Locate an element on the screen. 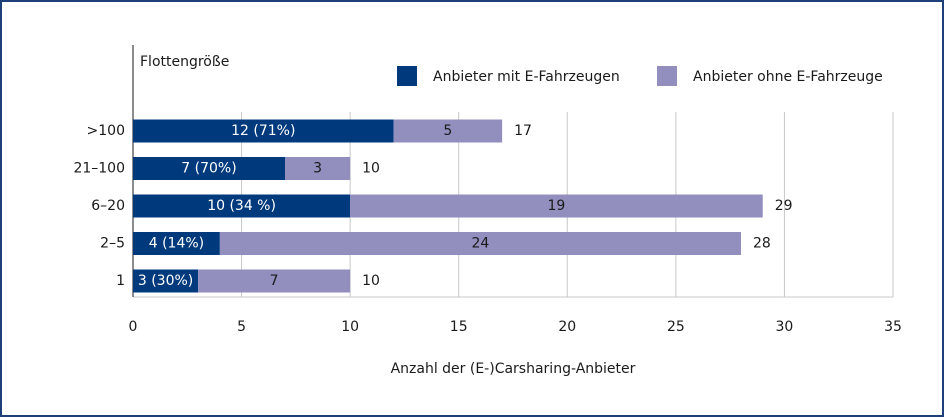 The image size is (944, 417). total-label: 17 is located at coordinates (523, 131).